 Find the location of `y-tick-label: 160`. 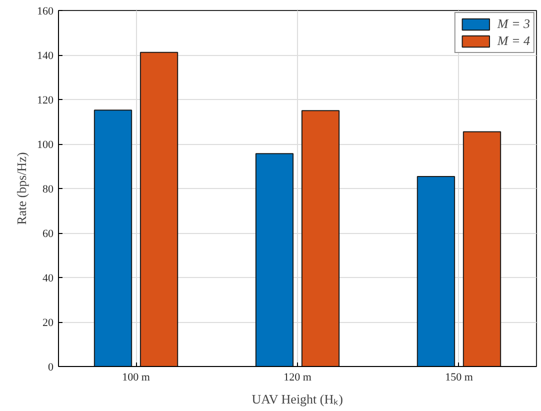

y-tick-label: 160 is located at coordinates (45, 12).